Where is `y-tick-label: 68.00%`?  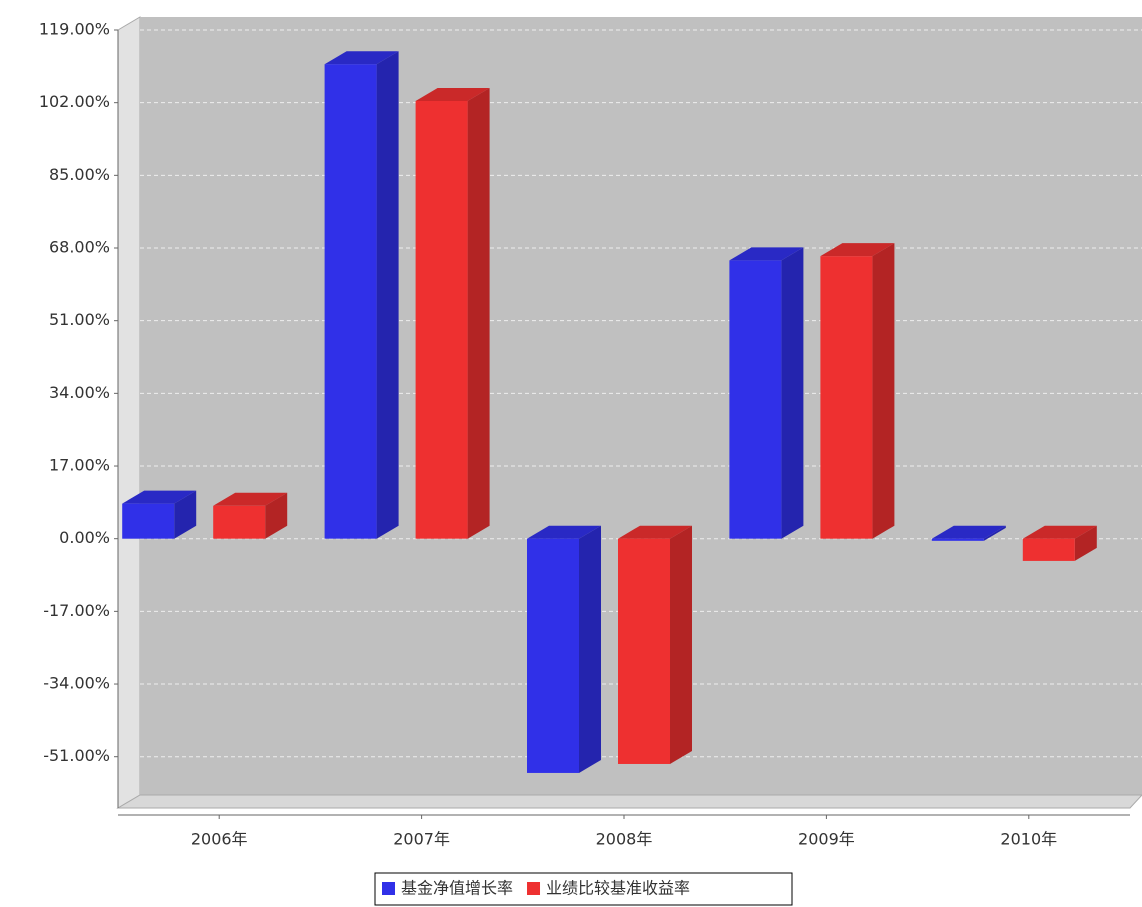 y-tick-label: 68.00% is located at coordinates (79, 247).